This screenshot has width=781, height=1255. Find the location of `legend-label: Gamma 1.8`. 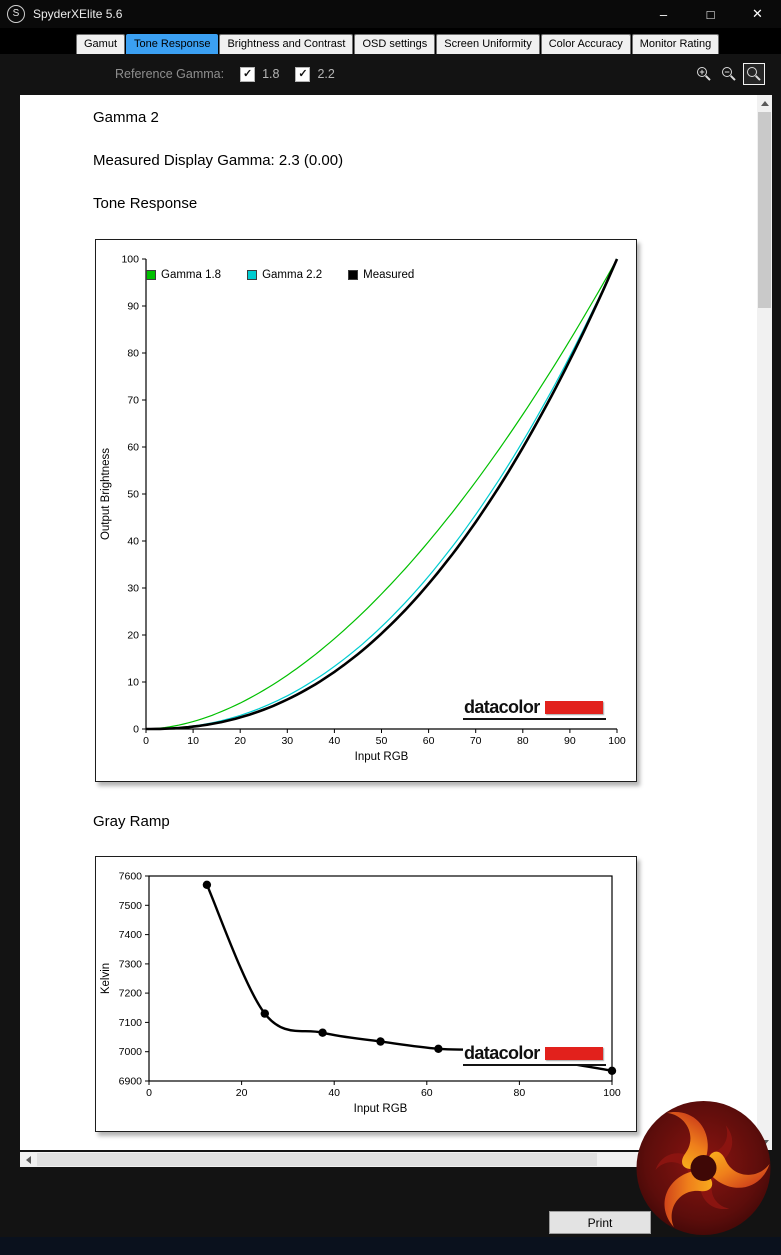

legend-label: Gamma 1.8 is located at coordinates (191, 275).